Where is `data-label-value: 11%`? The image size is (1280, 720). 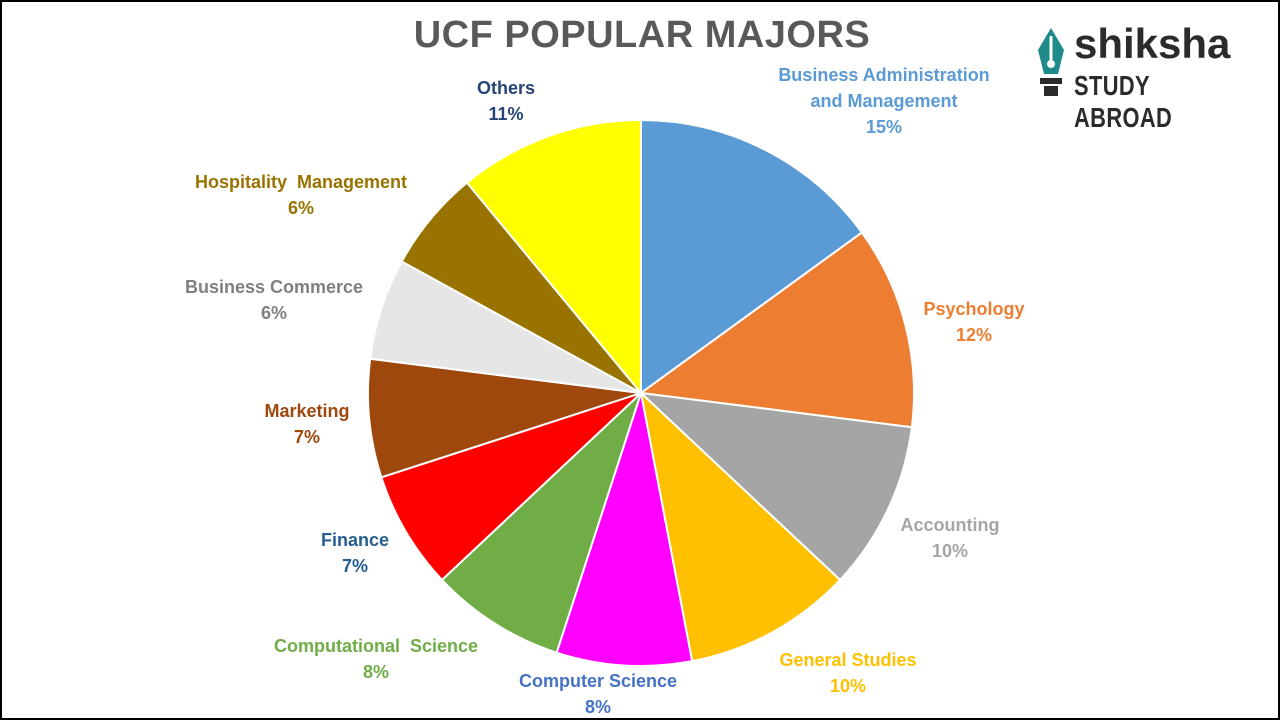
data-label-value: 11% is located at coordinates (506, 114).